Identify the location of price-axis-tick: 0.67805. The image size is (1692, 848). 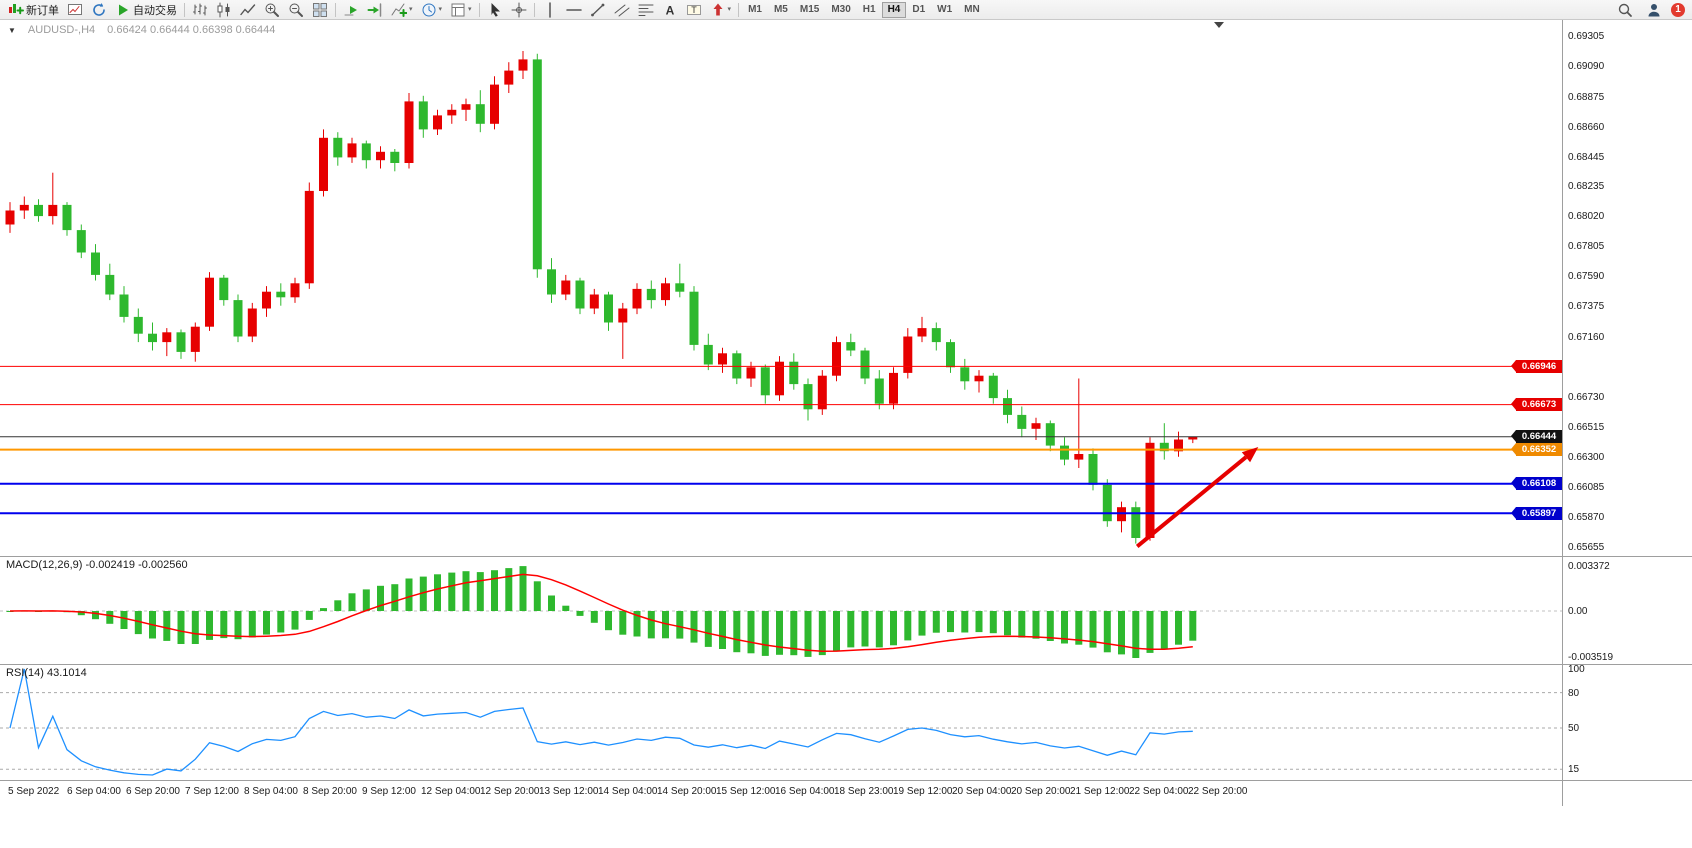
(1586, 247).